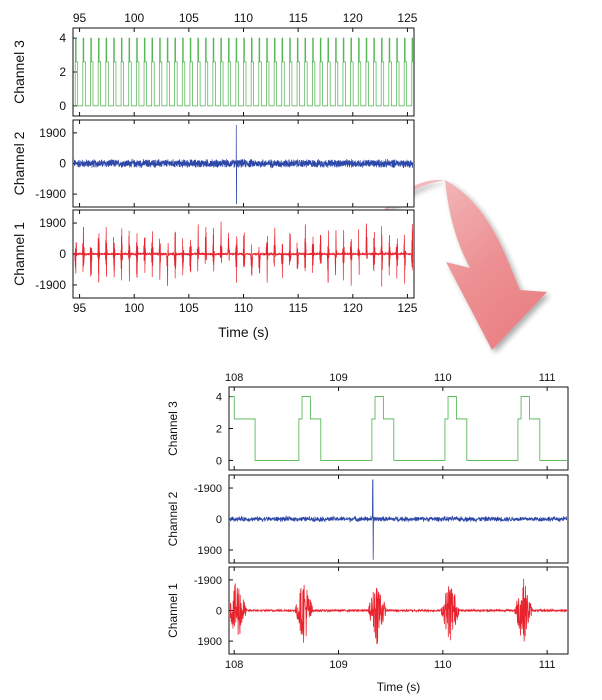 The width and height of the screenshot is (602, 700). Describe the element at coordinates (134, 18) in the screenshot. I see `top-x-tick-label: 100` at that location.